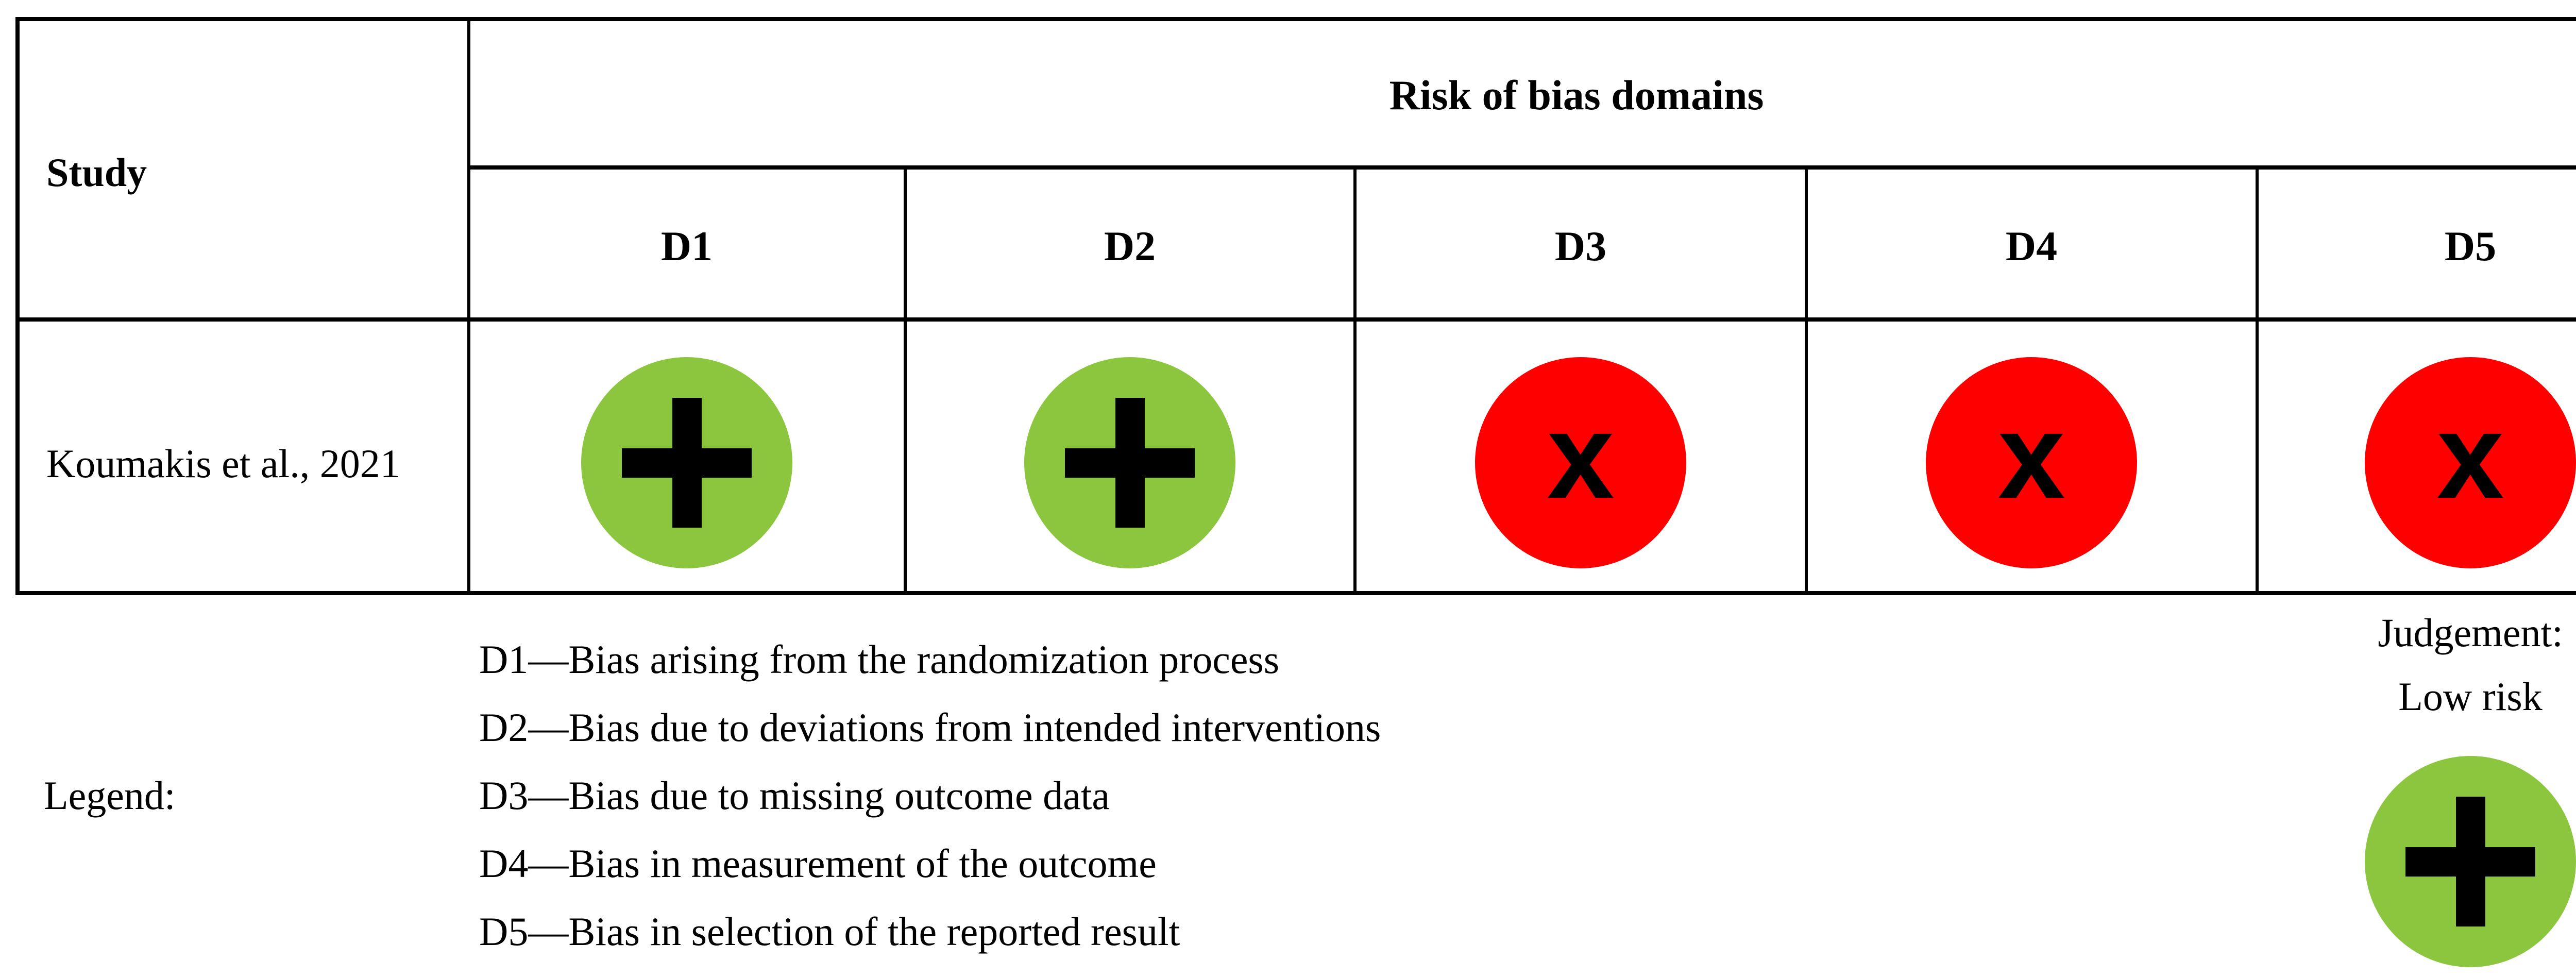 This screenshot has width=2576, height=977. I want to click on judgement-circle-d5: x, so click(2470, 462).